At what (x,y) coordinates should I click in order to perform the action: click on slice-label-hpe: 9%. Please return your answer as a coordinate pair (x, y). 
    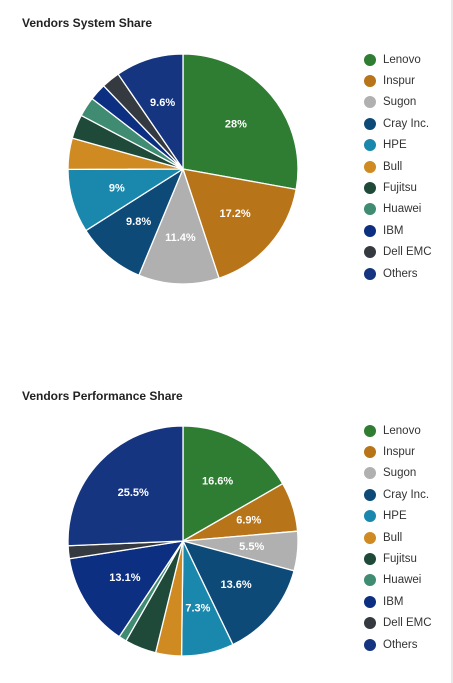
    Looking at the image, I should click on (117, 188).